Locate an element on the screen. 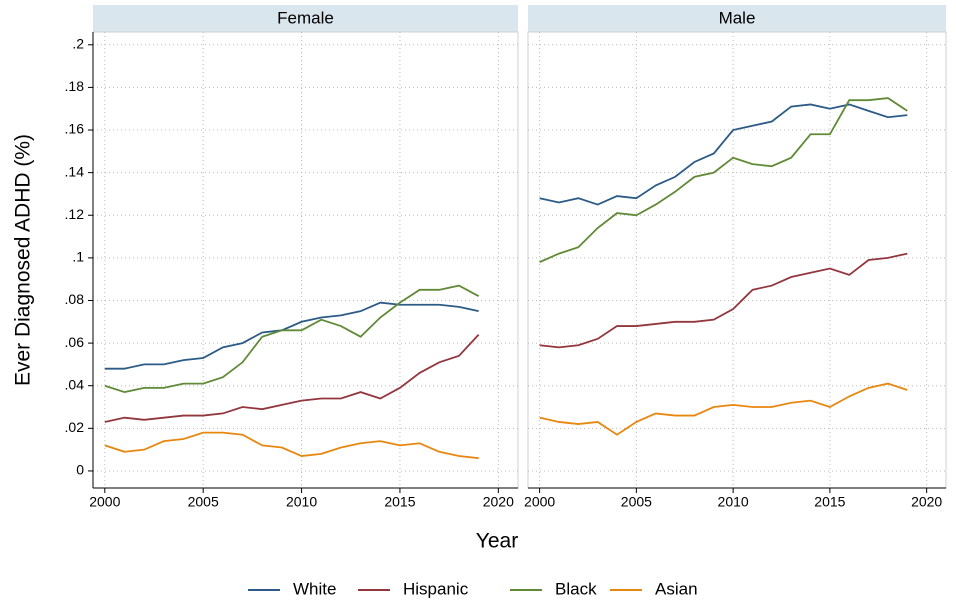 This screenshot has width=956, height=604. y-tick-label: .04 is located at coordinates (75, 384).